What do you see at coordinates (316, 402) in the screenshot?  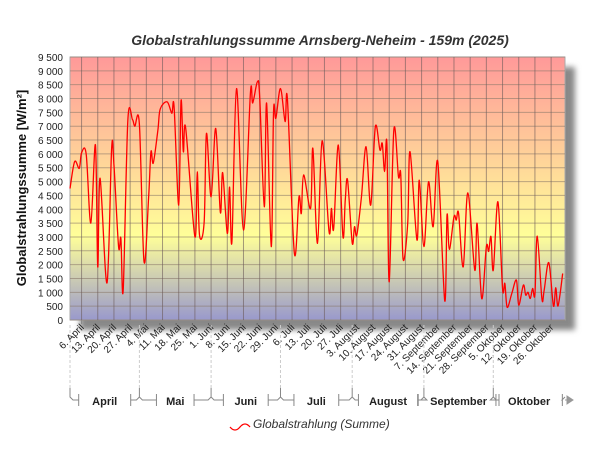 I see `month-label: Juli` at bounding box center [316, 402].